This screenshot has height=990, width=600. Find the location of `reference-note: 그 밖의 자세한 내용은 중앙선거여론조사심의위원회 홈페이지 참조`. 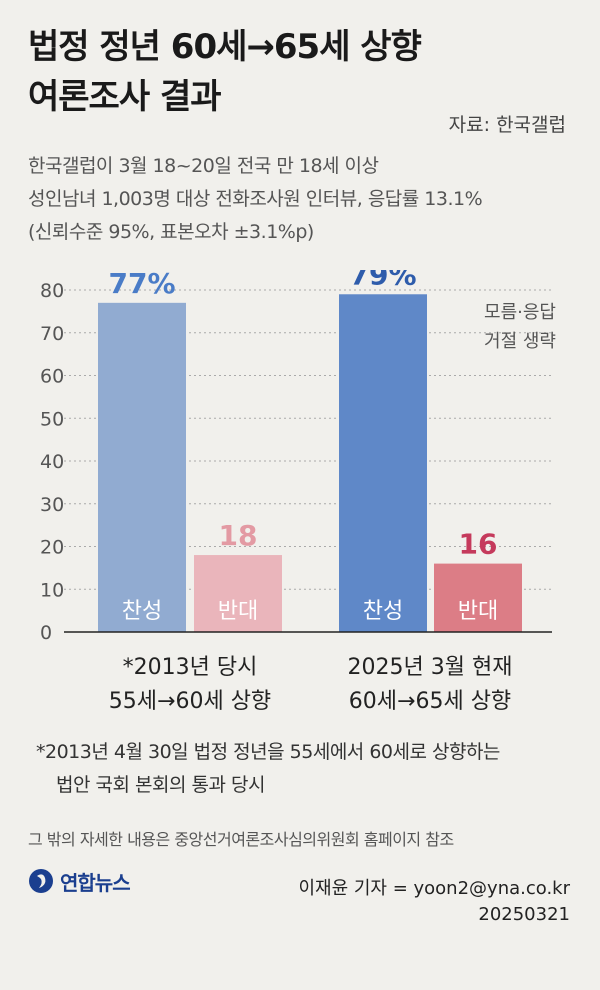

reference-note: 그 밖의 자세한 내용은 중앙선거여론조사심의위원회 홈페이지 참조 is located at coordinates (241, 839).